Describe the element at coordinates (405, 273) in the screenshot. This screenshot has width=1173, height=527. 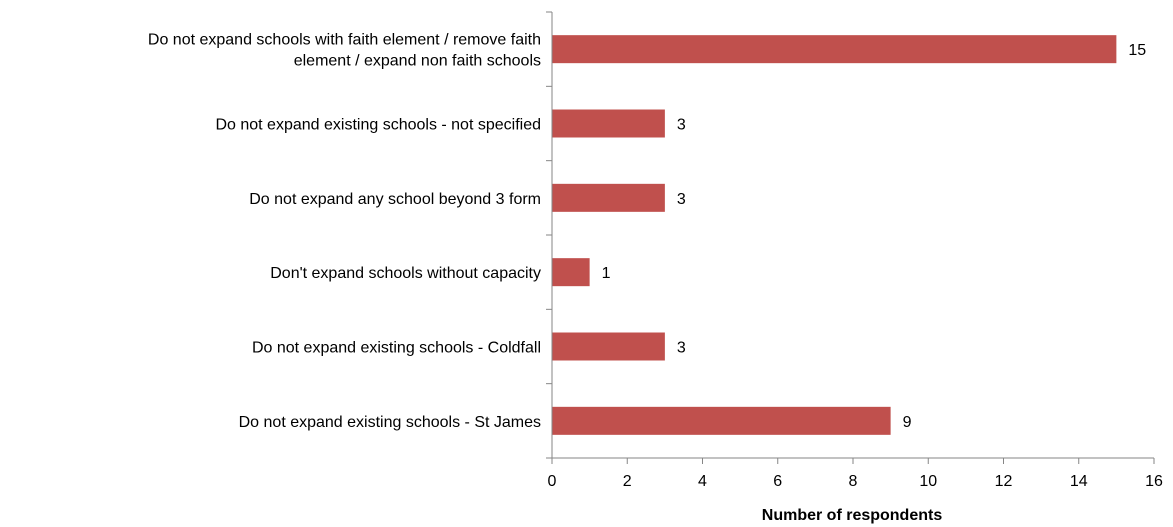
I see `category-label: Don't expand schools without capacity` at that location.